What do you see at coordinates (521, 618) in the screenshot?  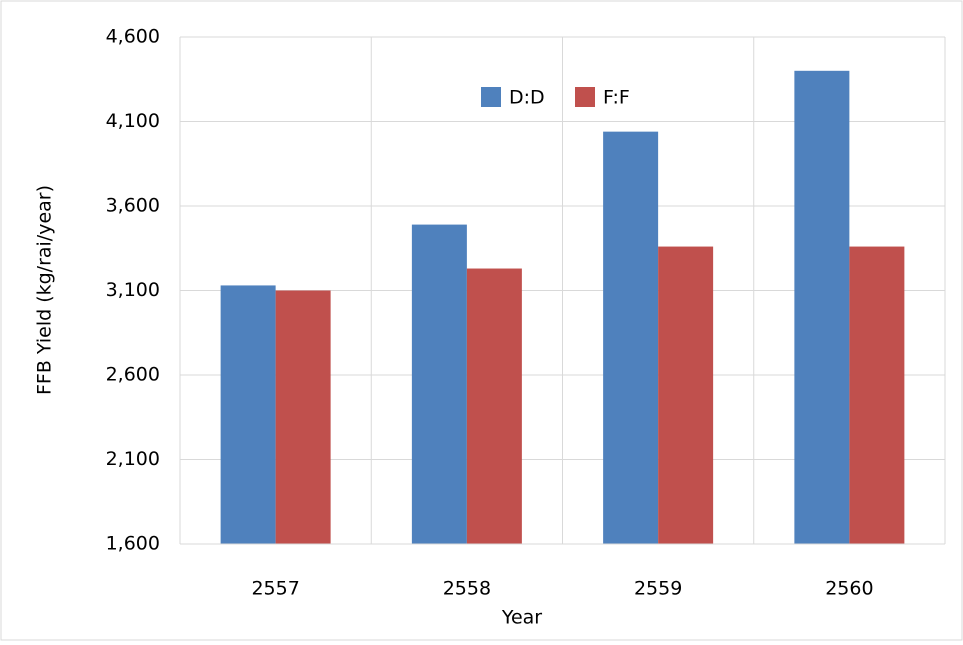 I see `x-axis-title: Year` at bounding box center [521, 618].